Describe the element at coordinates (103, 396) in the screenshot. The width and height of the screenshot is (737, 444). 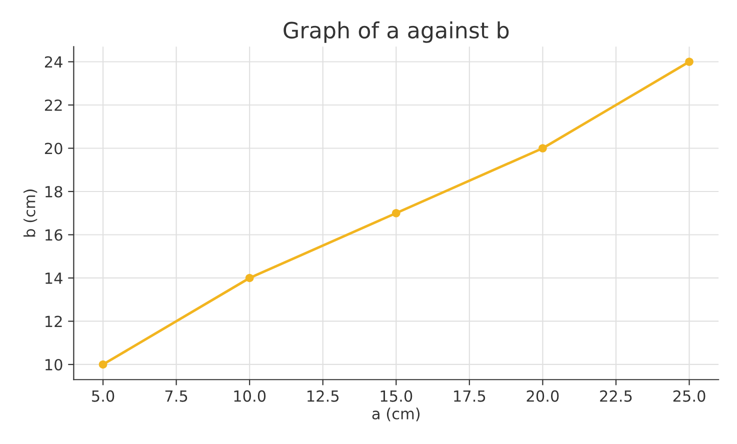
I see `x-tick-label: 5.0` at that location.